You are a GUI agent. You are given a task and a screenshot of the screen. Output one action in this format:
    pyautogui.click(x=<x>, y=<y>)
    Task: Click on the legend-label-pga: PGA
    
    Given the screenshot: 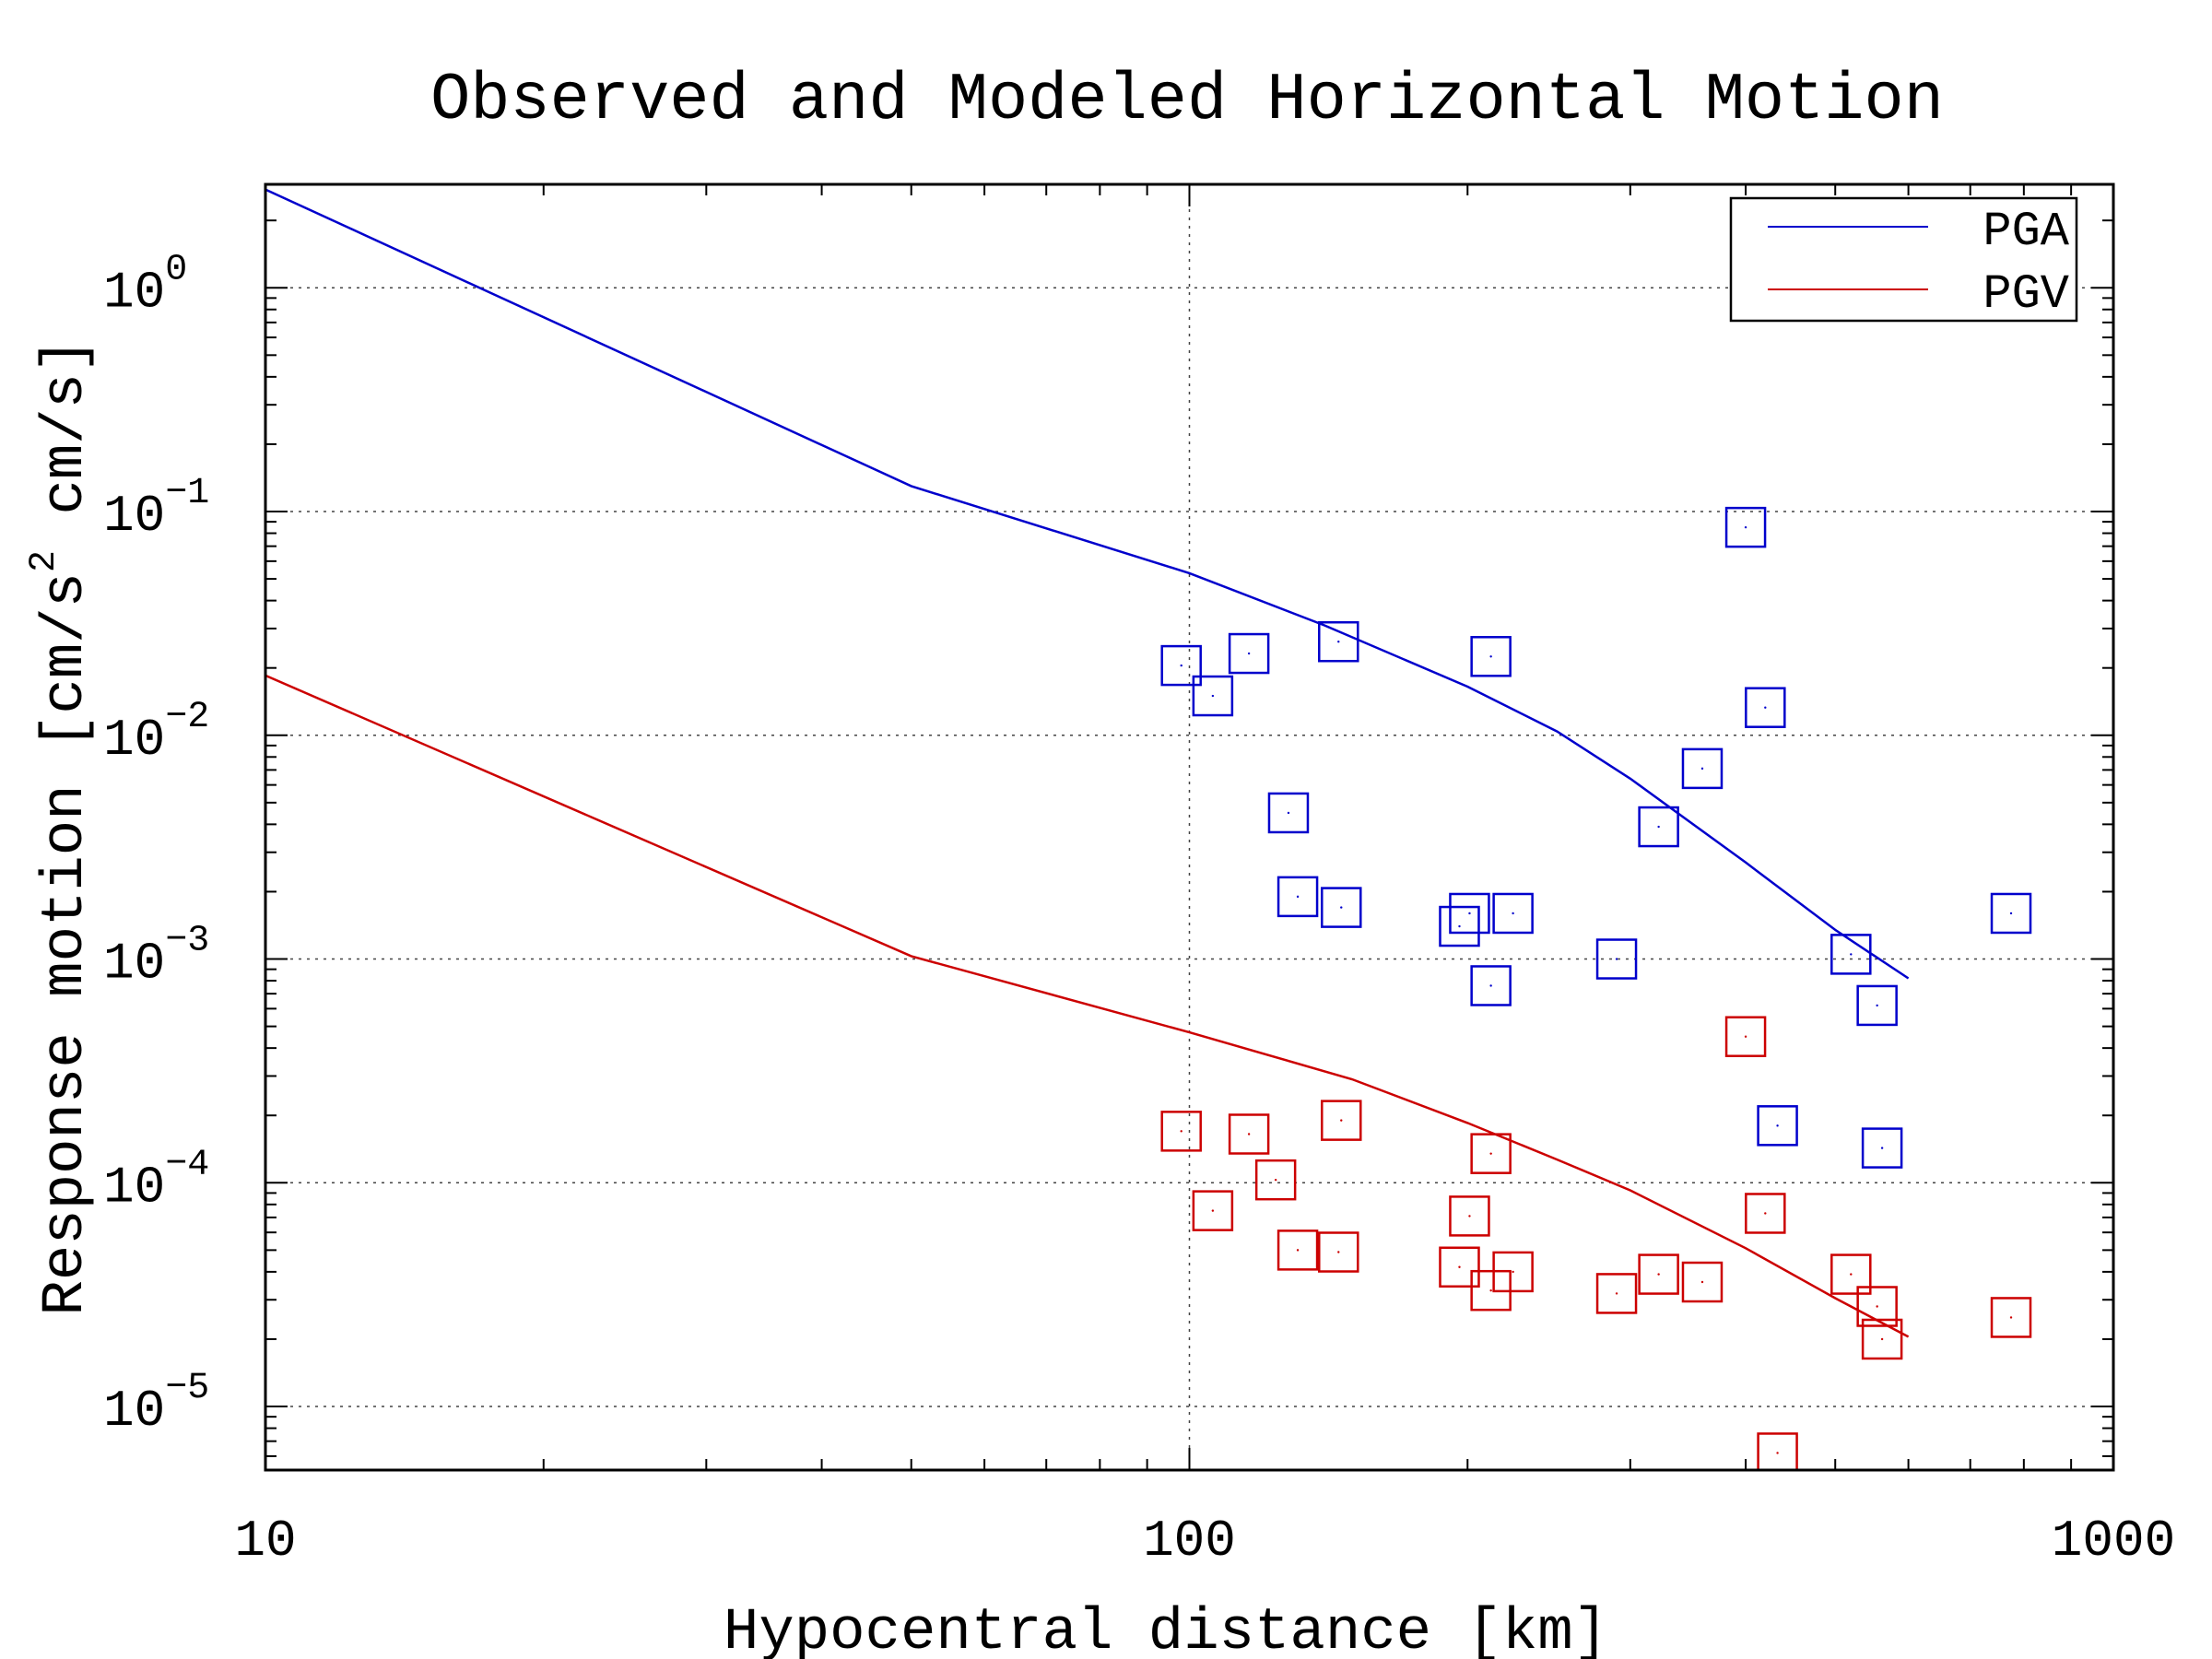 What is the action you would take?
    pyautogui.click(x=2026, y=232)
    